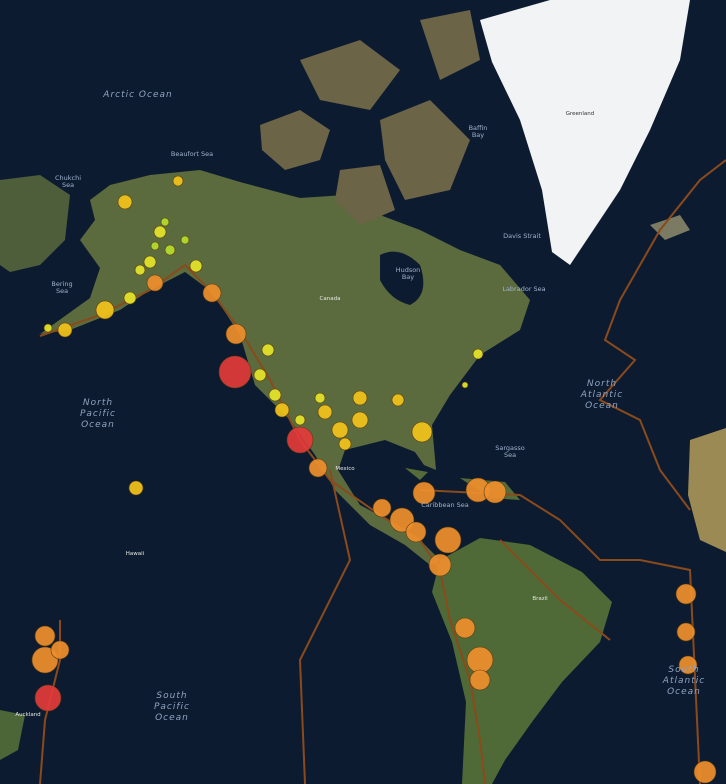 Image resolution: width=726 pixels, height=784 pixels. I want to click on map-label-line: Pacific, so click(98, 414).